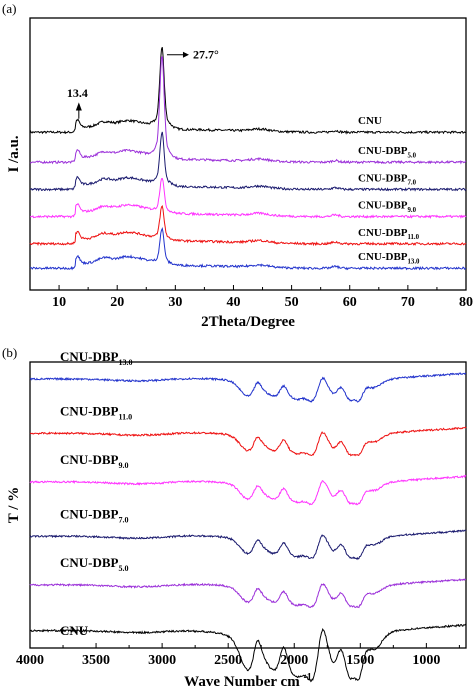 The height and width of the screenshot is (692, 474). I want to click on panel-a-legend-label: CNU-DBP5.0, so click(387, 152).